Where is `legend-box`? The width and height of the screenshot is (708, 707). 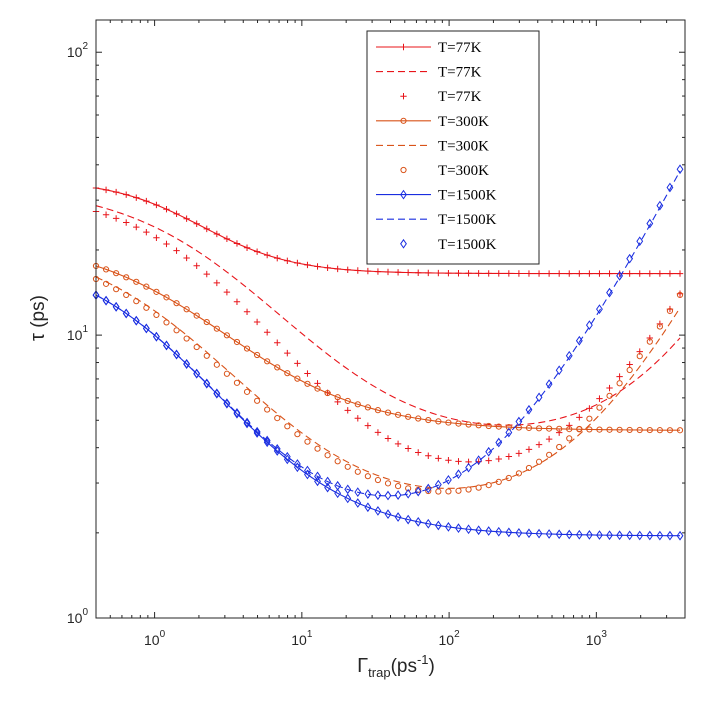
legend-box is located at coordinates (453, 147).